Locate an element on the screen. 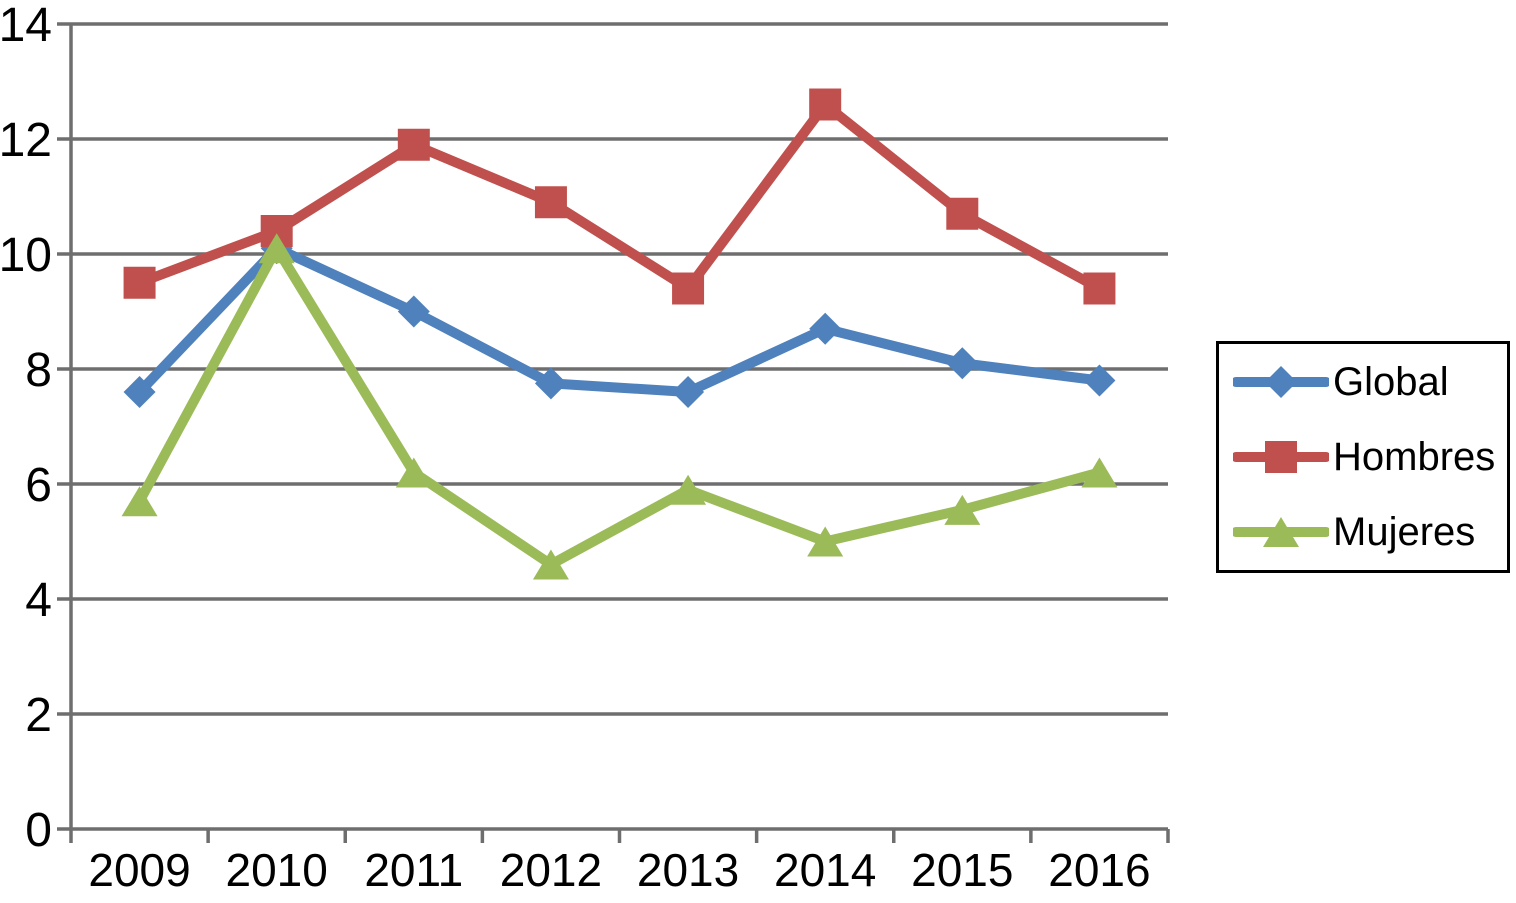 The image size is (1516, 903). series-marker-mujeres-2016 is located at coordinates (1099, 472).